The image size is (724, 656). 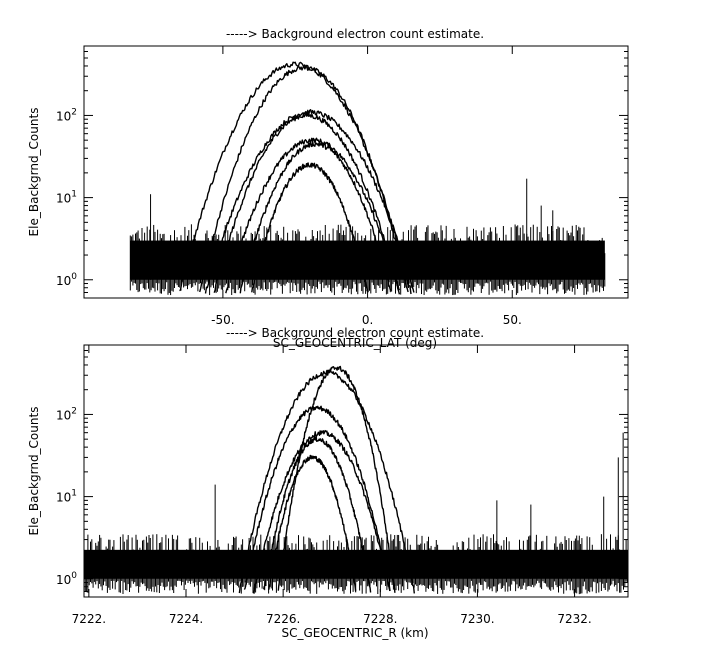 What do you see at coordinates (283, 619) in the screenshot?
I see `x-tick-label: 7226.` at bounding box center [283, 619].